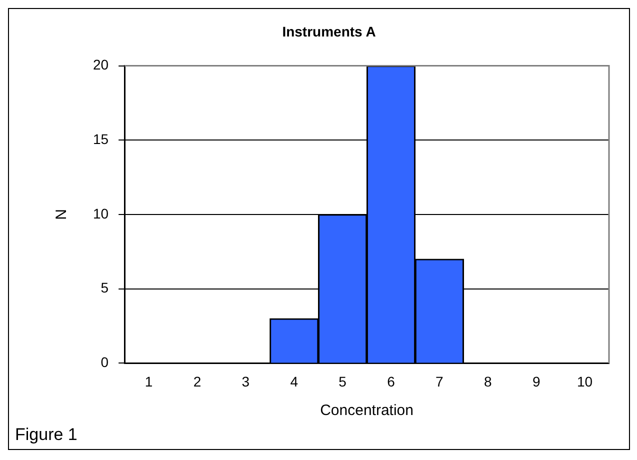  Describe the element at coordinates (488, 381) in the screenshot. I see `x-tick-label: 8` at that location.